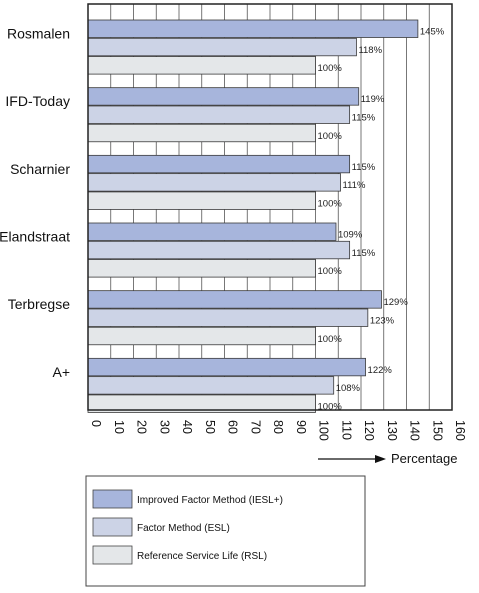  Describe the element at coordinates (164, 427) in the screenshot. I see `x-tick-label: 30` at that location.